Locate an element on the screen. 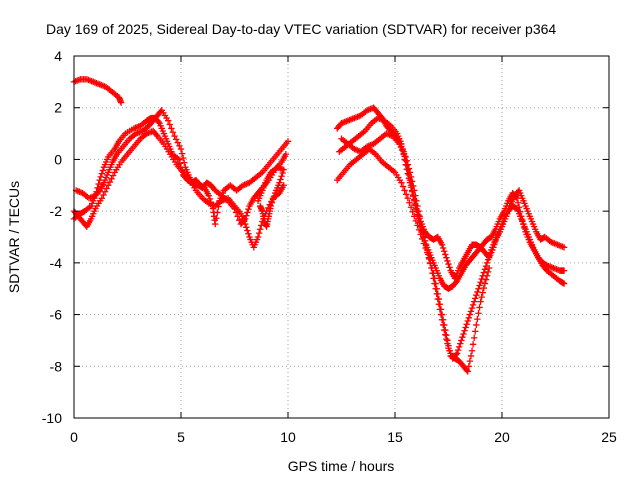 The width and height of the screenshot is (640, 480). x-tick-label: 20 is located at coordinates (502, 437).